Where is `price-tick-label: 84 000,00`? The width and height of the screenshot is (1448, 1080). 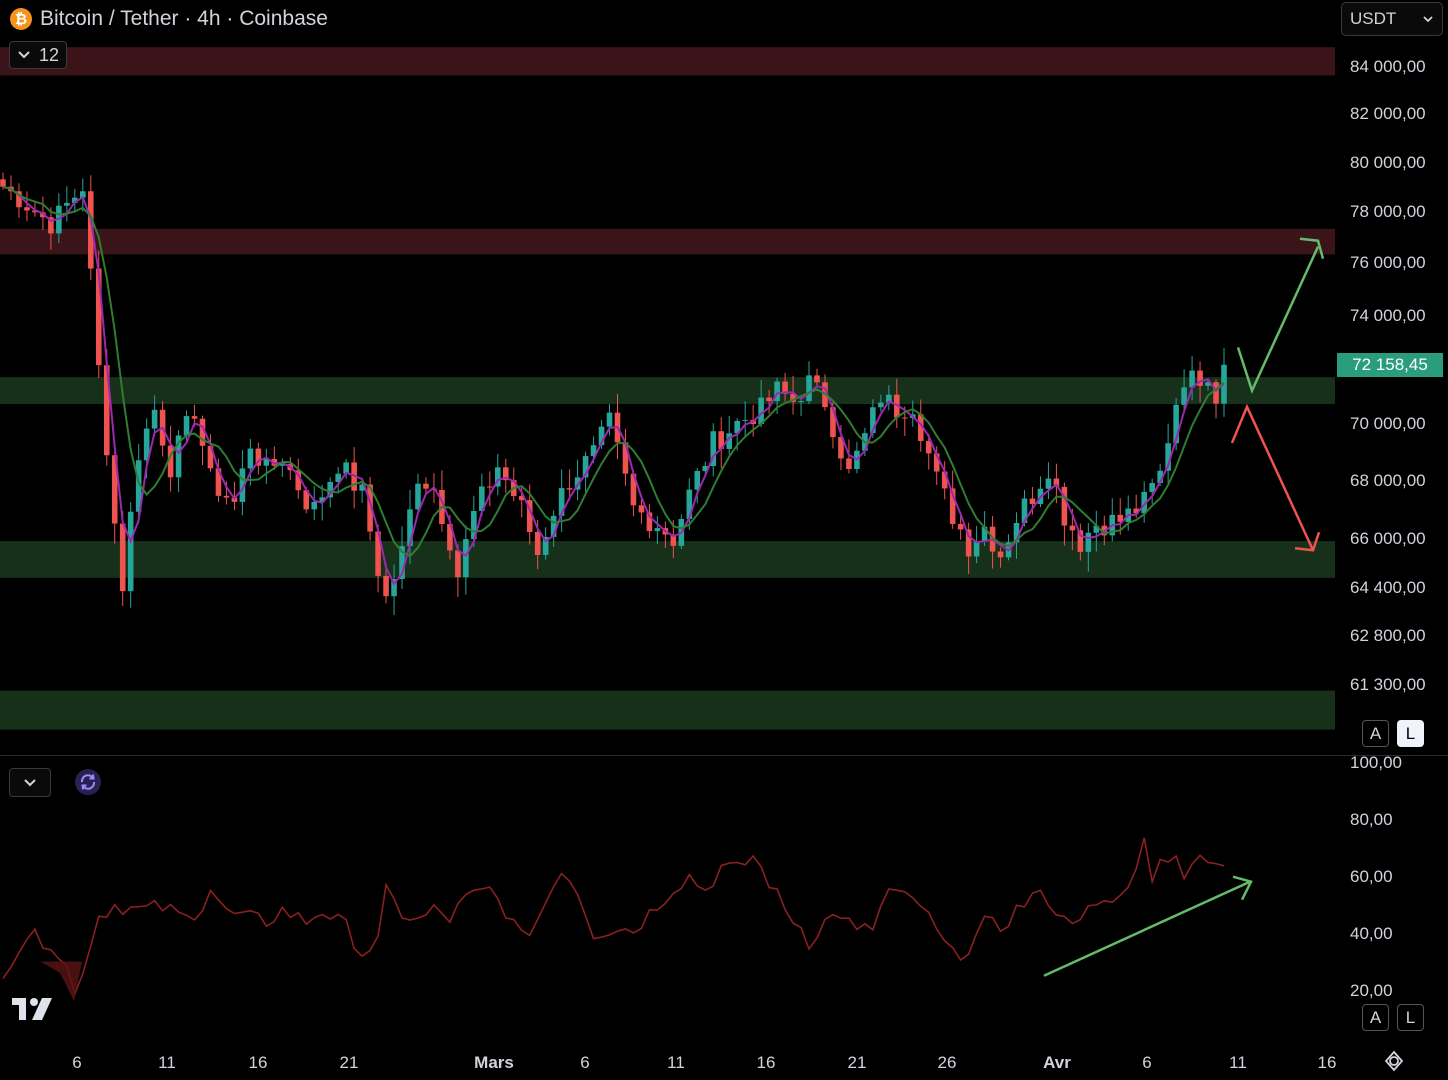 price-tick-label: 84 000,00 is located at coordinates (1388, 66).